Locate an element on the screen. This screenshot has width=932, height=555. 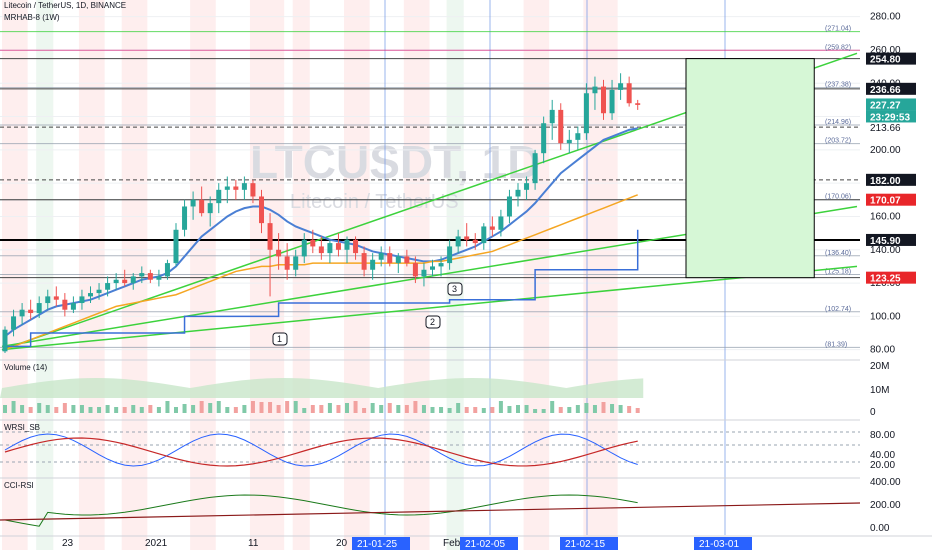
time-highlight-label: 21-02-15 is located at coordinates (585, 544).